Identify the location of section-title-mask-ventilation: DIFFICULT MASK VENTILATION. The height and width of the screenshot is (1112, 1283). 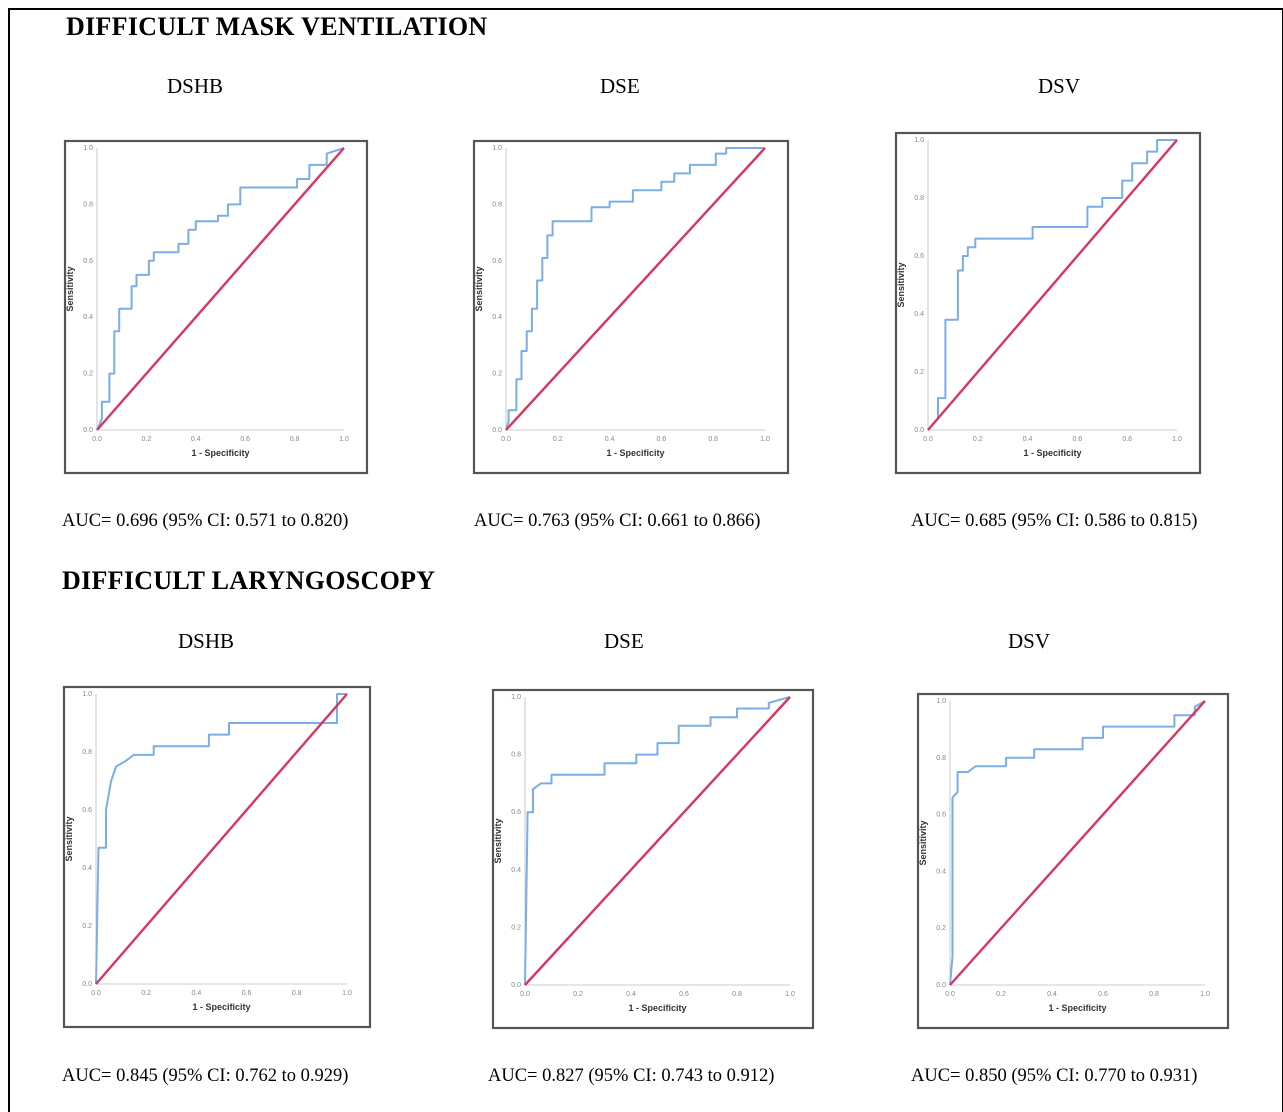
(277, 26).